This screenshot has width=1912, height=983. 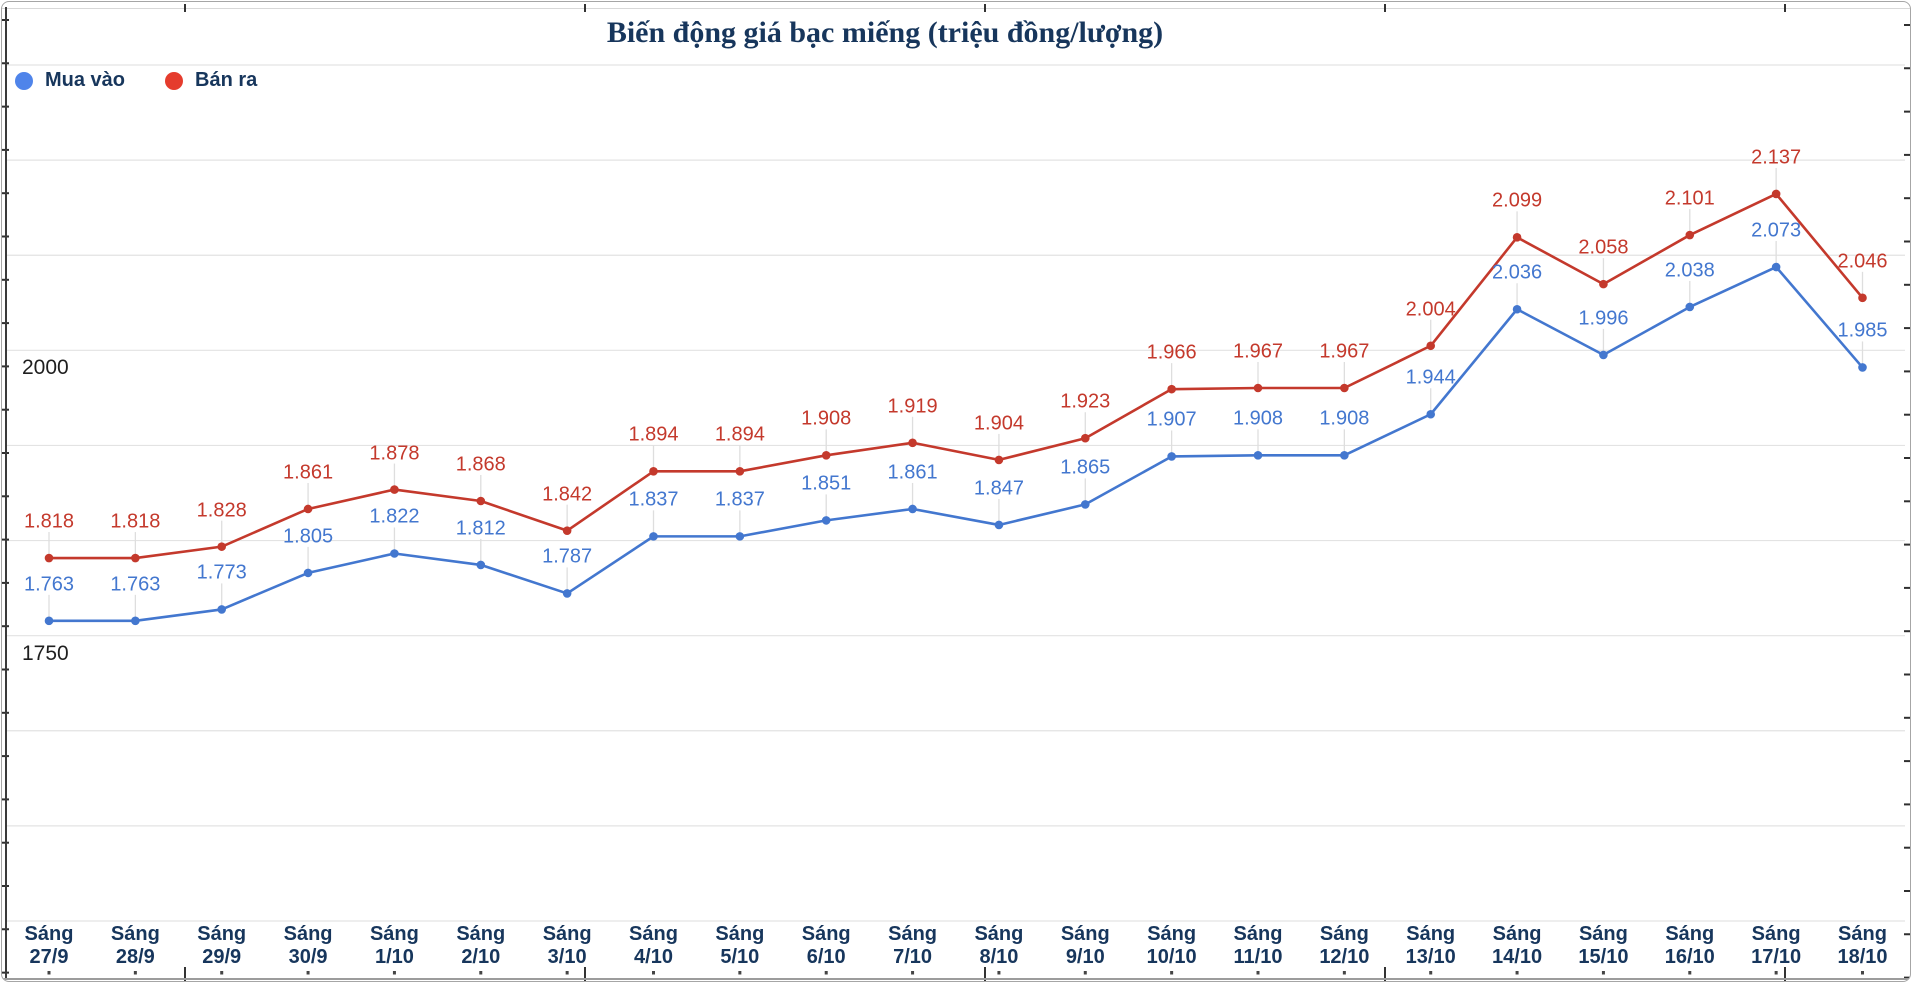 I want to click on x-axis-label: Sáng 15/10, so click(x=1603, y=945).